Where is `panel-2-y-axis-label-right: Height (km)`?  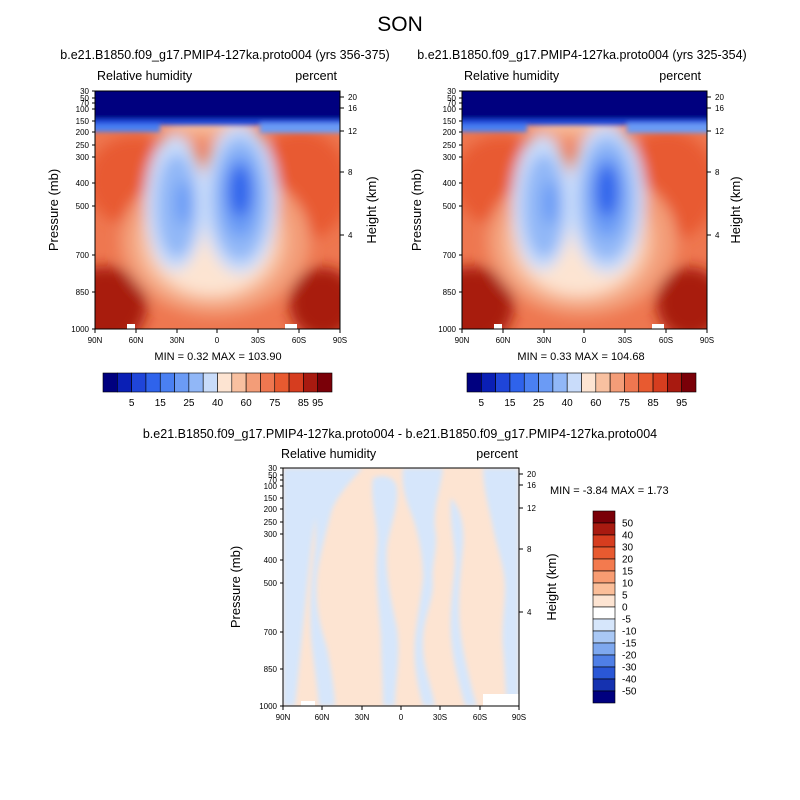 panel-2-y-axis-label-right: Height (km) is located at coordinates (735, 209).